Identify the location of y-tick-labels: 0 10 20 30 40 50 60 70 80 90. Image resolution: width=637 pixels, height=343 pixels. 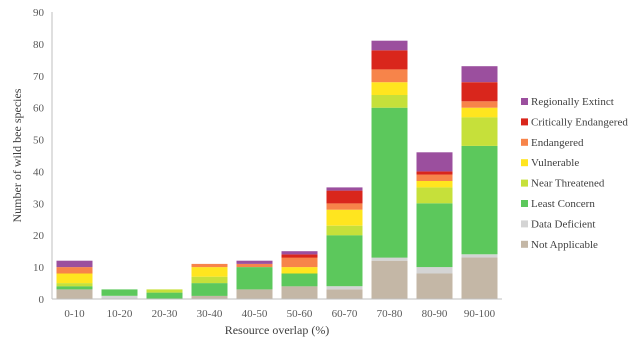
(39, 156).